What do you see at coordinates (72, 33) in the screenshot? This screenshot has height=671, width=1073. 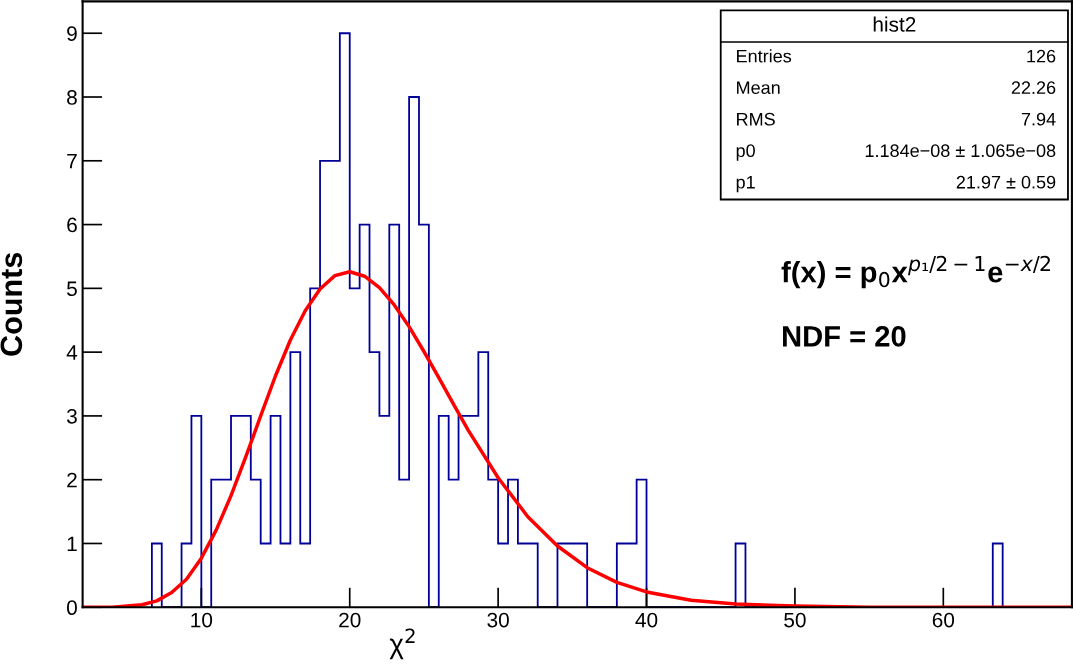 I see `y-tick-label: 9` at bounding box center [72, 33].